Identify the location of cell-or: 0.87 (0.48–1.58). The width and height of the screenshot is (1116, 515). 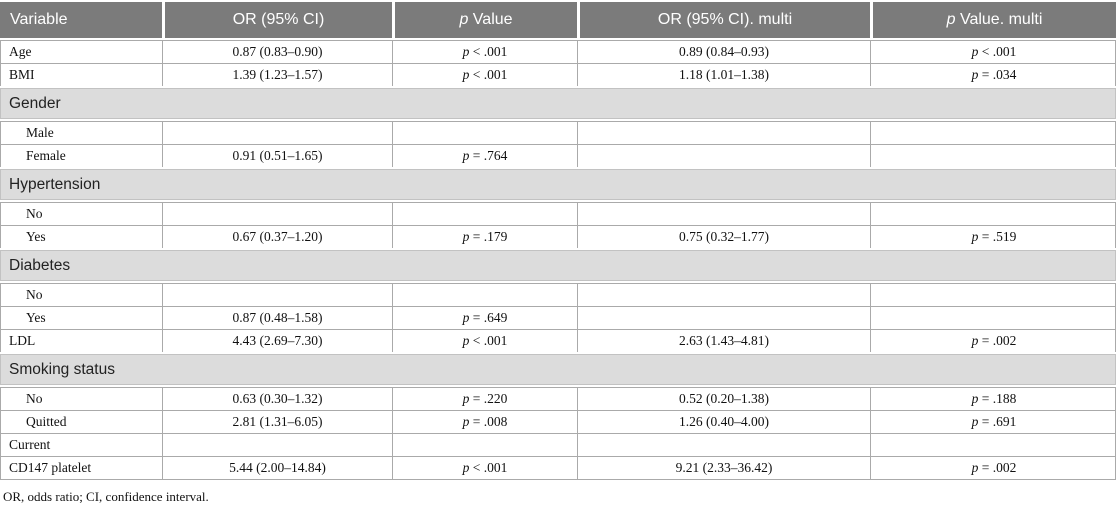
(278, 318).